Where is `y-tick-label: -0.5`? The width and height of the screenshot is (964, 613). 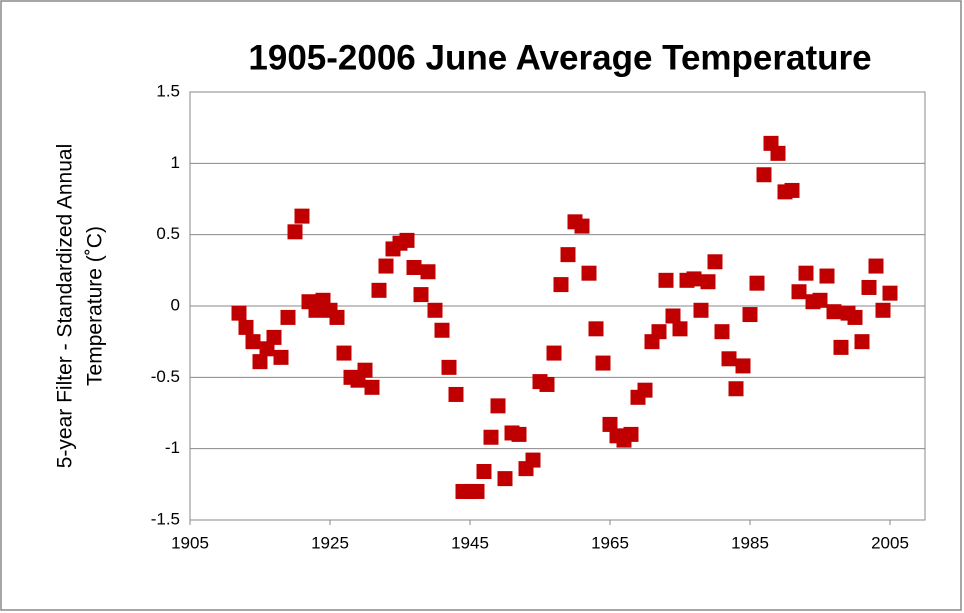 y-tick-label: -0.5 is located at coordinates (165, 376).